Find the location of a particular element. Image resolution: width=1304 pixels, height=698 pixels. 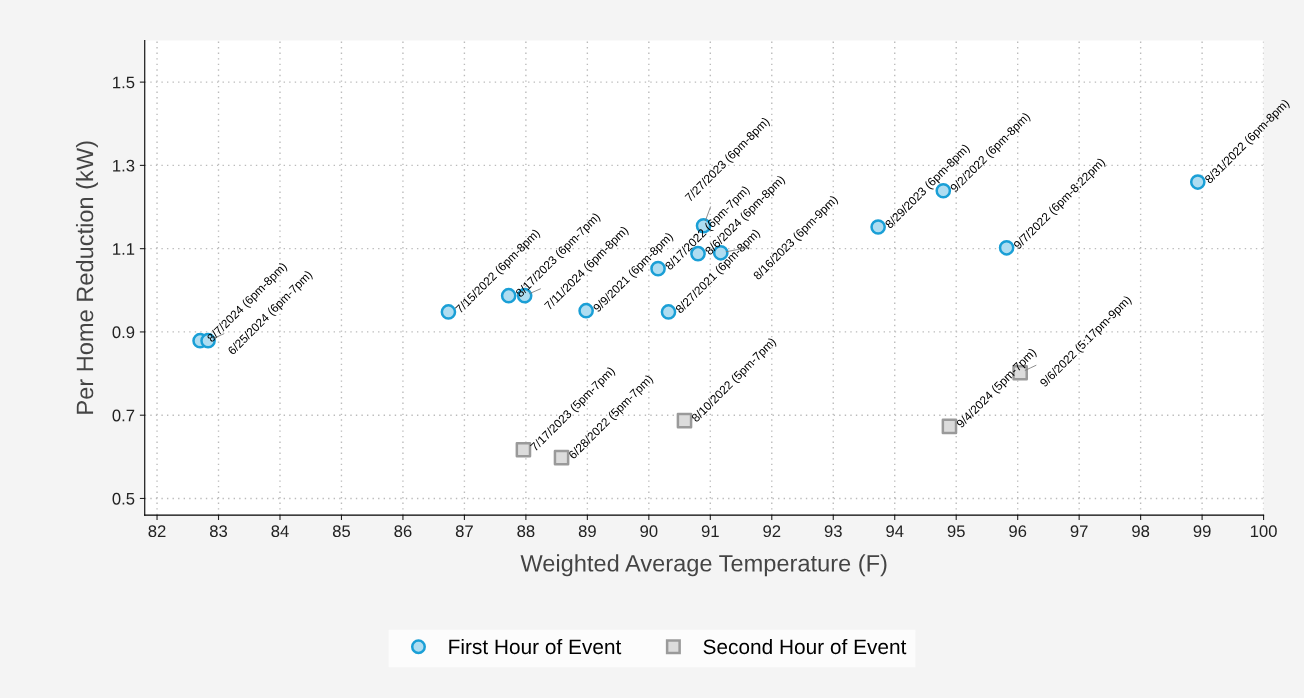

legend-label: Second Hour of Event is located at coordinates (805, 646).